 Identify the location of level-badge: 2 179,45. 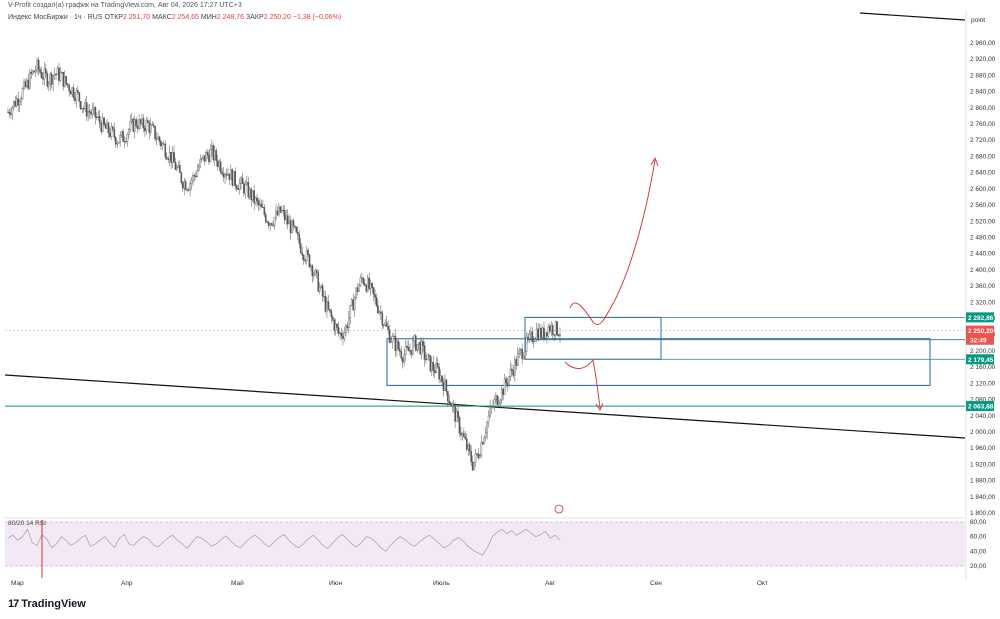
(981, 360).